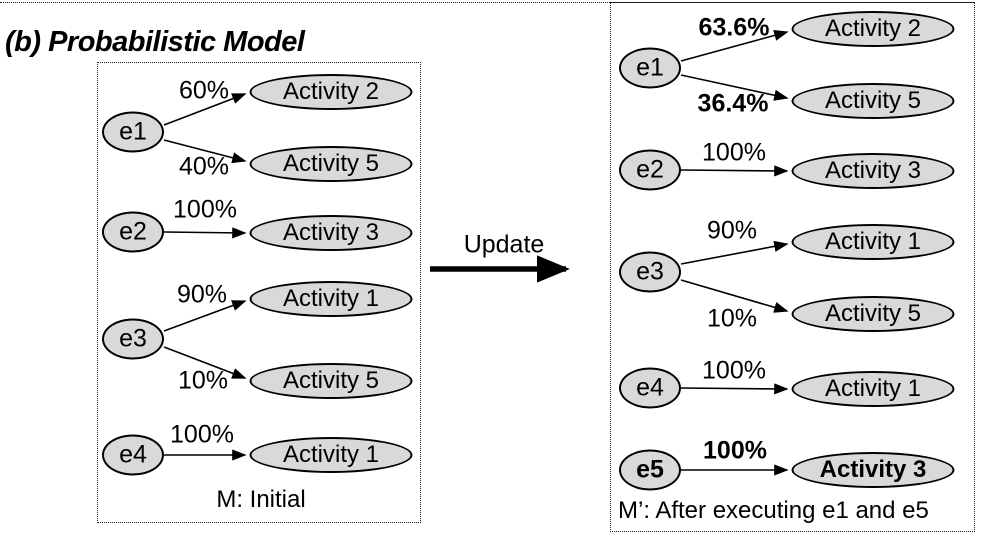 This screenshot has width=986, height=536. Describe the element at coordinates (261, 499) in the screenshot. I see `initial-model-caption: M: Initial` at that location.